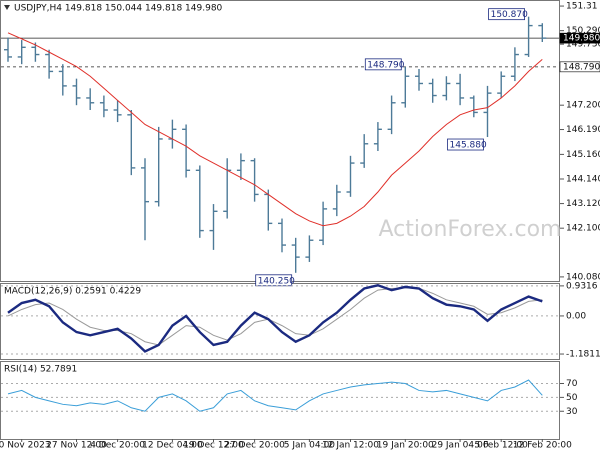  Describe the element at coordinates (385, 65) in the screenshot. I see `annotation-label: 148.790` at that location.